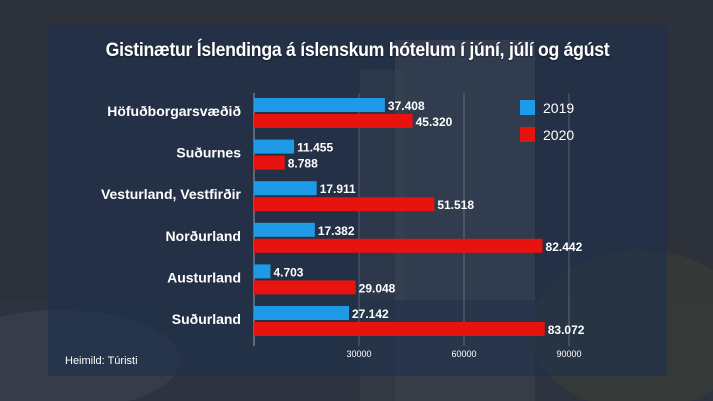 The image size is (713, 401). Describe the element at coordinates (377, 288) in the screenshot. I see `value-label: 29.048` at that location.